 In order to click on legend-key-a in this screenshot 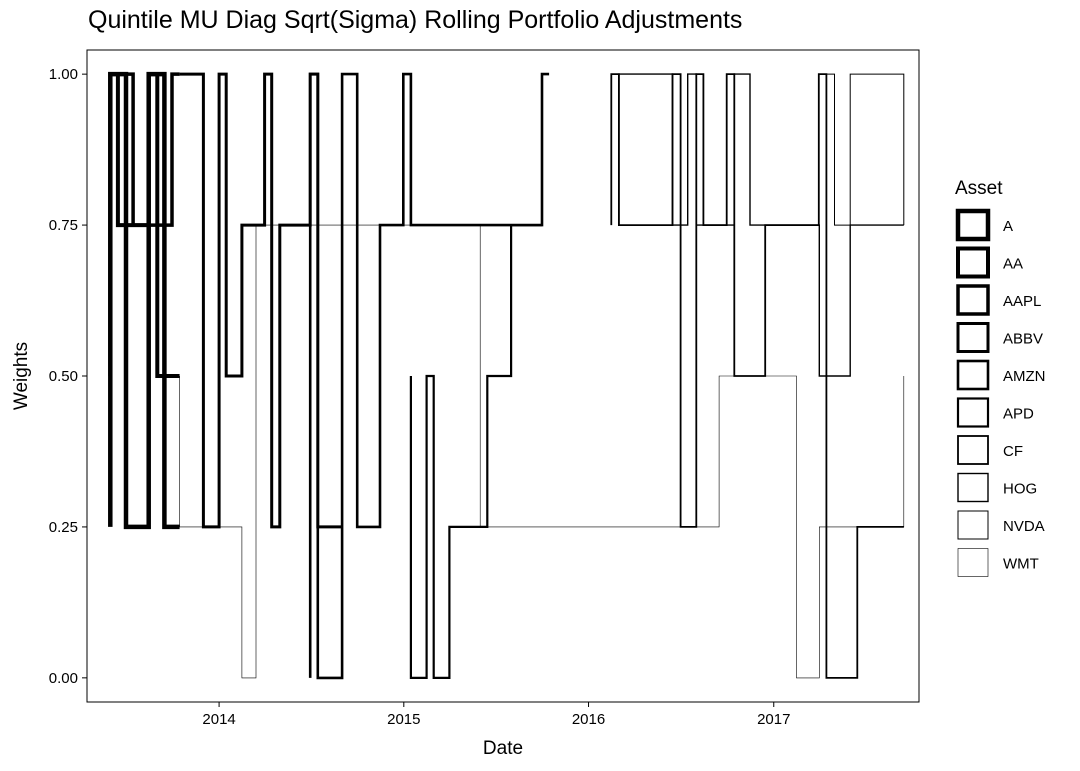, I will do `click(973, 225)`.